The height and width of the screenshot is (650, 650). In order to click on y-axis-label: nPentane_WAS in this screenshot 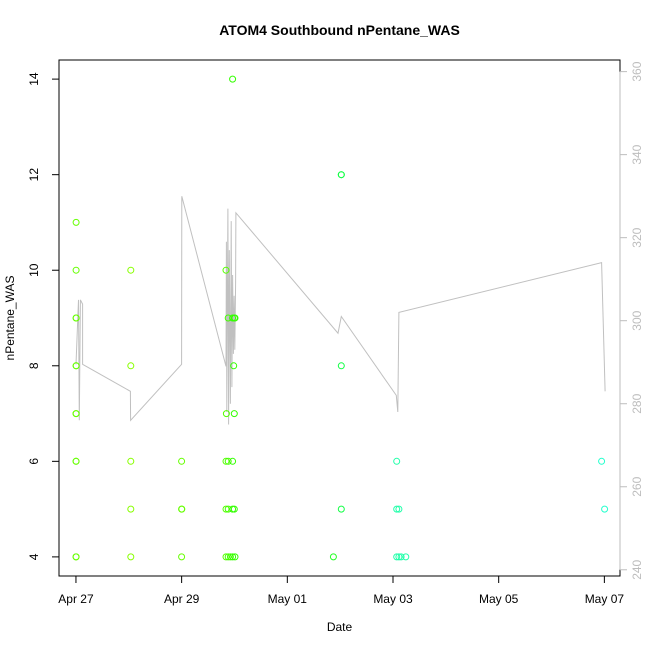, I will do `click(10, 318)`.